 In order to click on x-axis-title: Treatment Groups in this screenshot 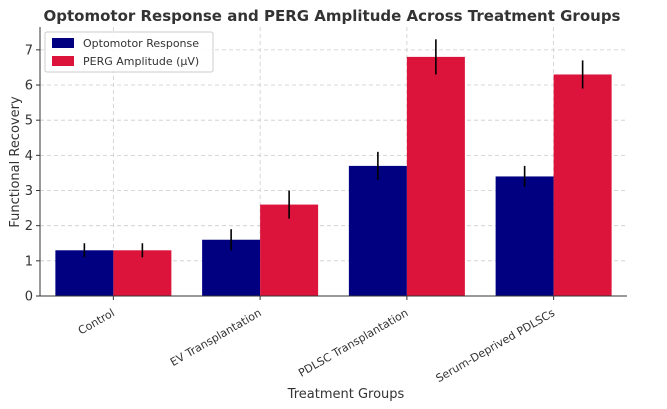, I will do `click(346, 394)`.